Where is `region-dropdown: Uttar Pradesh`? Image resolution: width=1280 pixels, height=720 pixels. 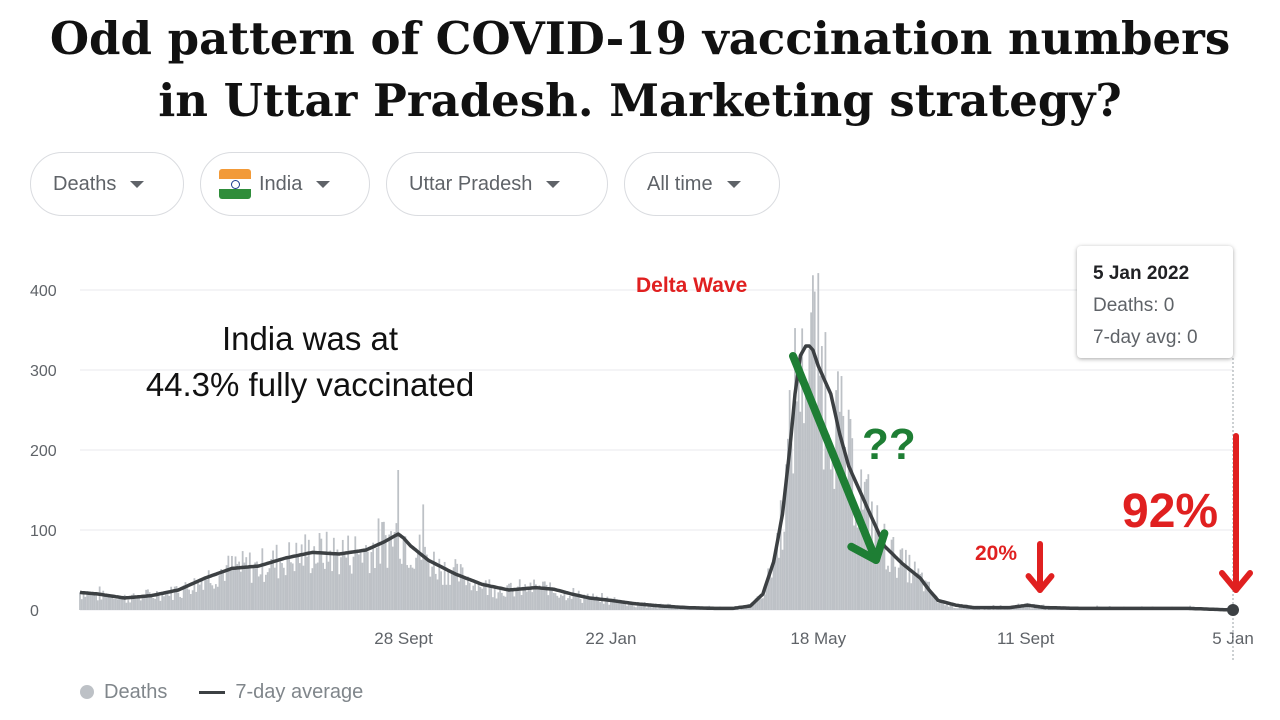 region-dropdown: Uttar Pradesh is located at coordinates (497, 184).